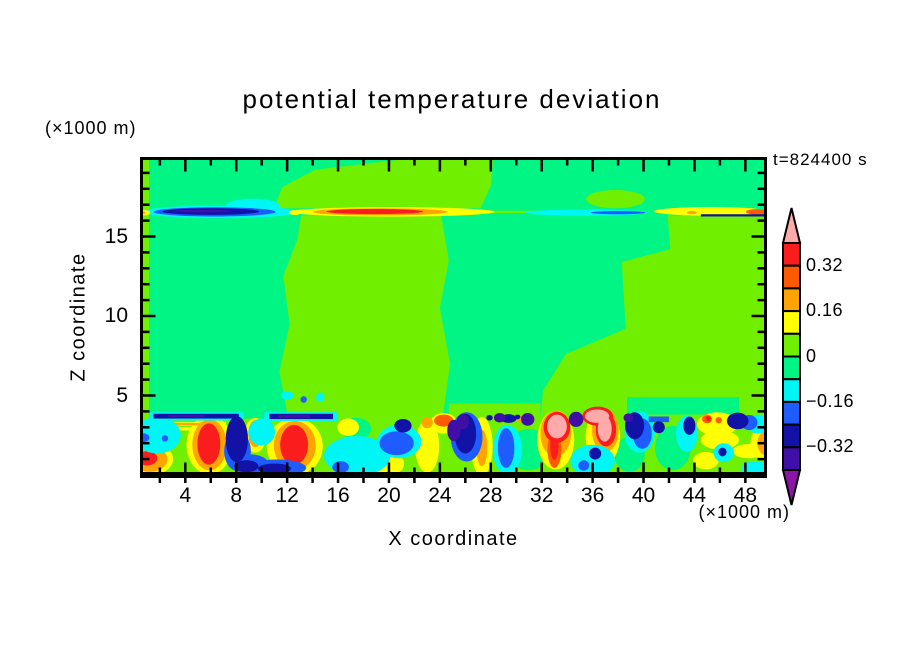  Describe the element at coordinates (389, 495) in the screenshot. I see `x-tick-label: 20` at that location.